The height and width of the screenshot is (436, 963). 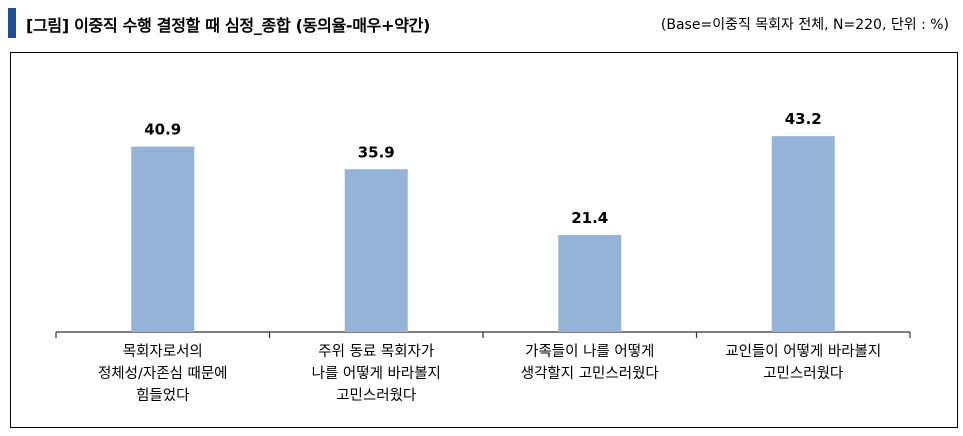 What do you see at coordinates (376, 373) in the screenshot?
I see `category-label-2-line-2: 나를 어떻게 바라볼지` at bounding box center [376, 373].